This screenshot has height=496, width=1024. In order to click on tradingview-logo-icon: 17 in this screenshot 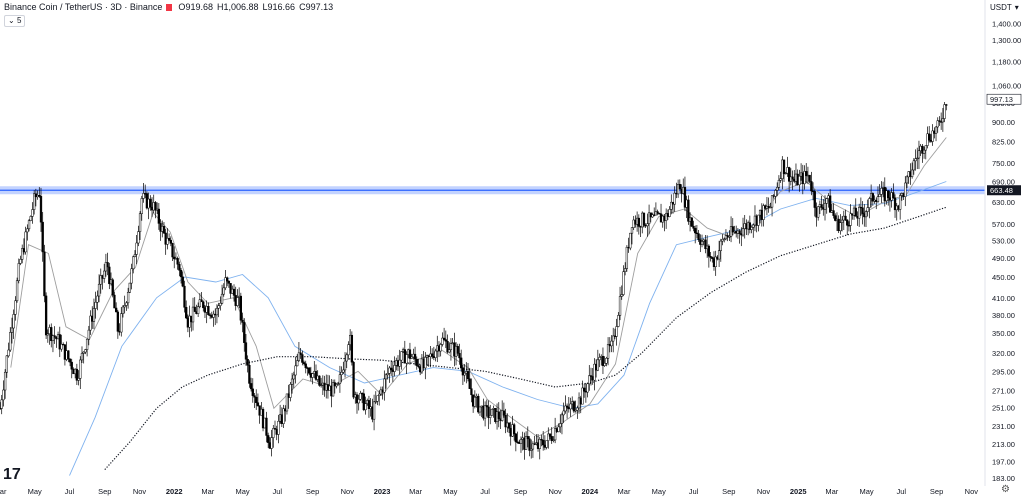, I will do `click(12, 474)`.